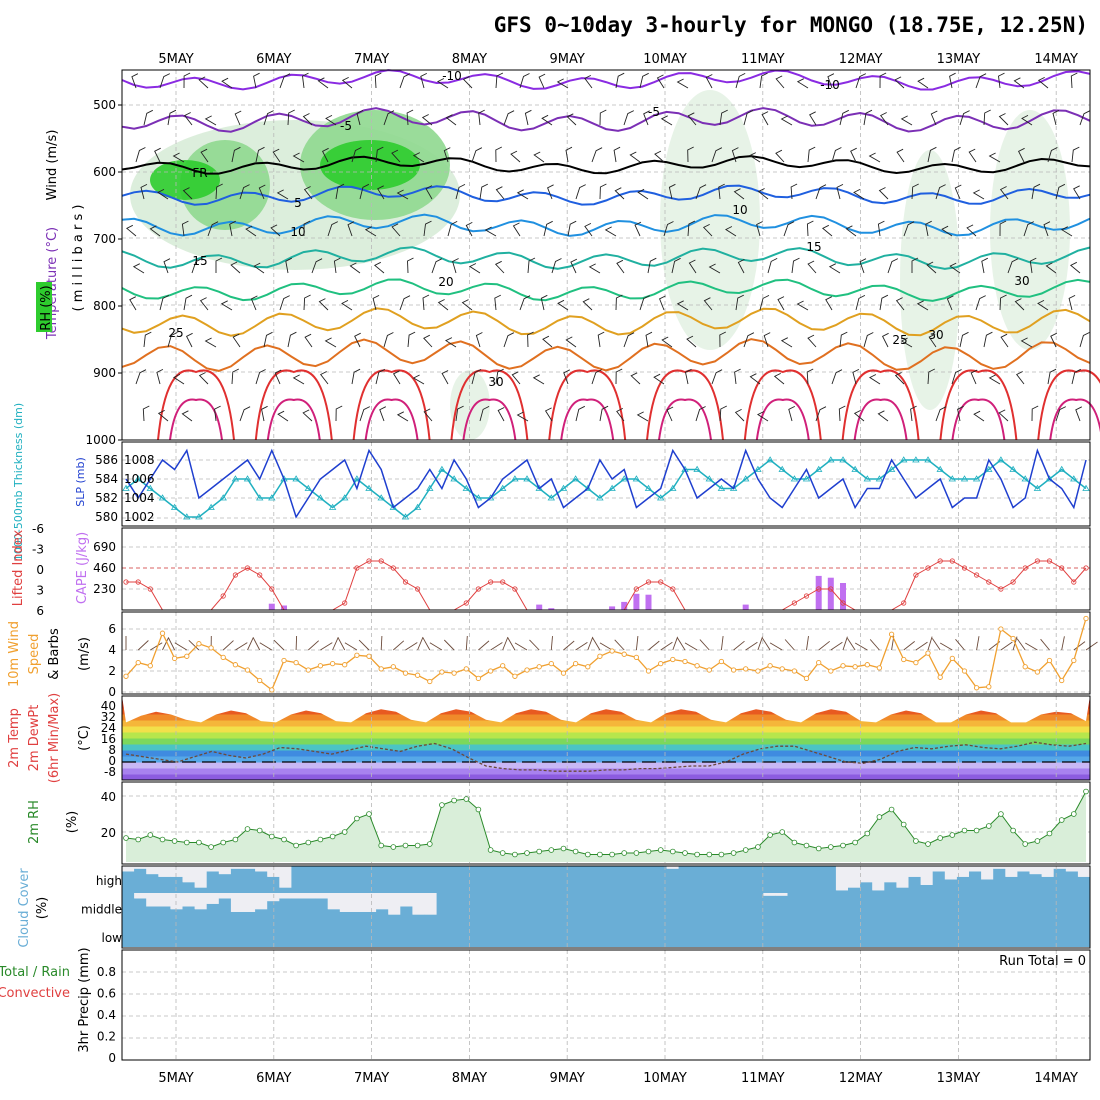 The width and height of the screenshot is (1100, 1100). I want to click on wind10m-barbs-label: & Barbs, so click(54, 654).